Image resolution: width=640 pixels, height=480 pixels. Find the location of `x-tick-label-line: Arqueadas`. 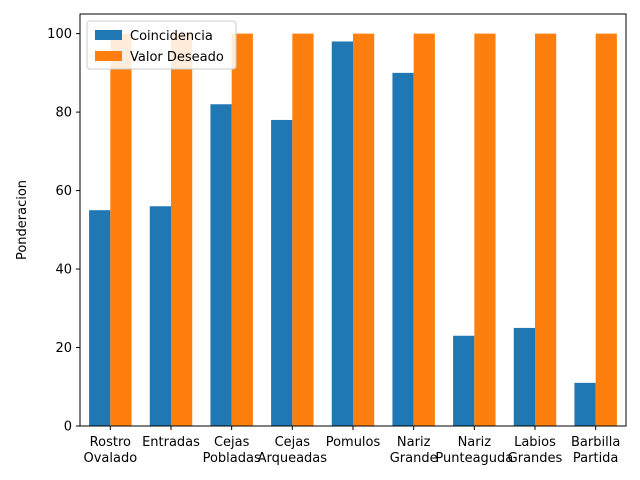

x-tick-label-line: Arqueadas is located at coordinates (293, 458).